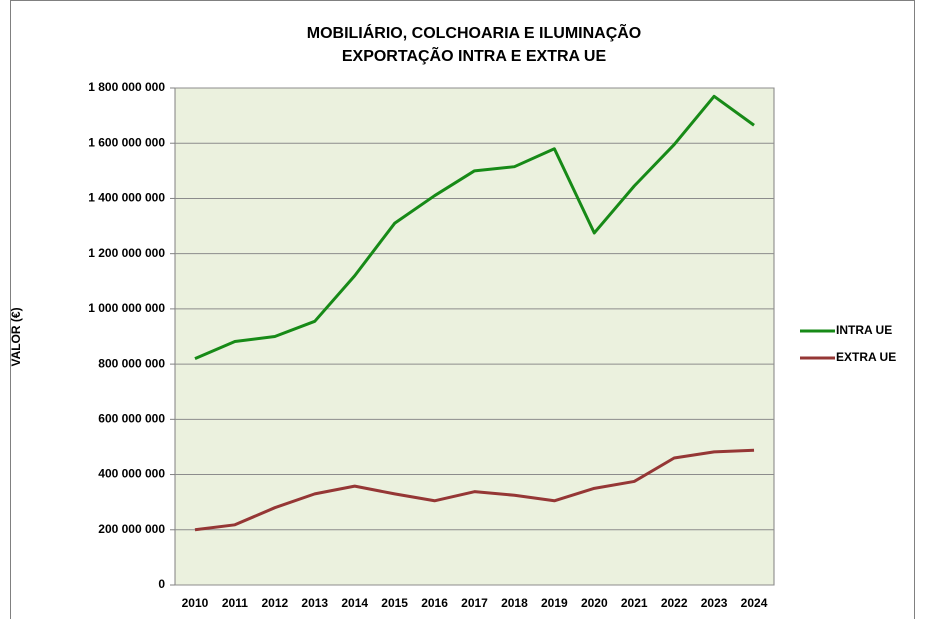  Describe the element at coordinates (161, 584) in the screenshot. I see `y-tick-label: 0` at that location.